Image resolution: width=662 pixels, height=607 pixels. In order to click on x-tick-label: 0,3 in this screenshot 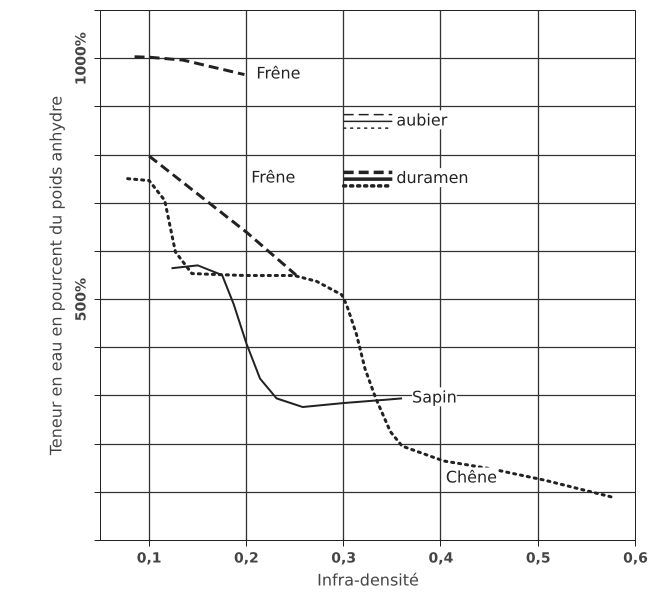, I will do `click(343, 558)`.